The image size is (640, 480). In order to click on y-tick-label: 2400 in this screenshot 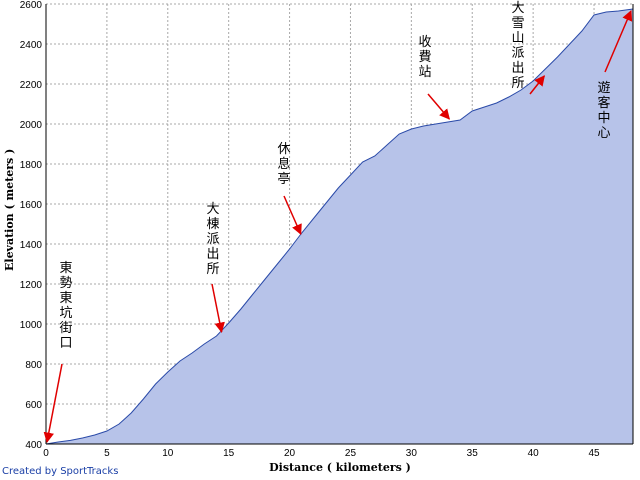, I will do `click(31, 45)`.